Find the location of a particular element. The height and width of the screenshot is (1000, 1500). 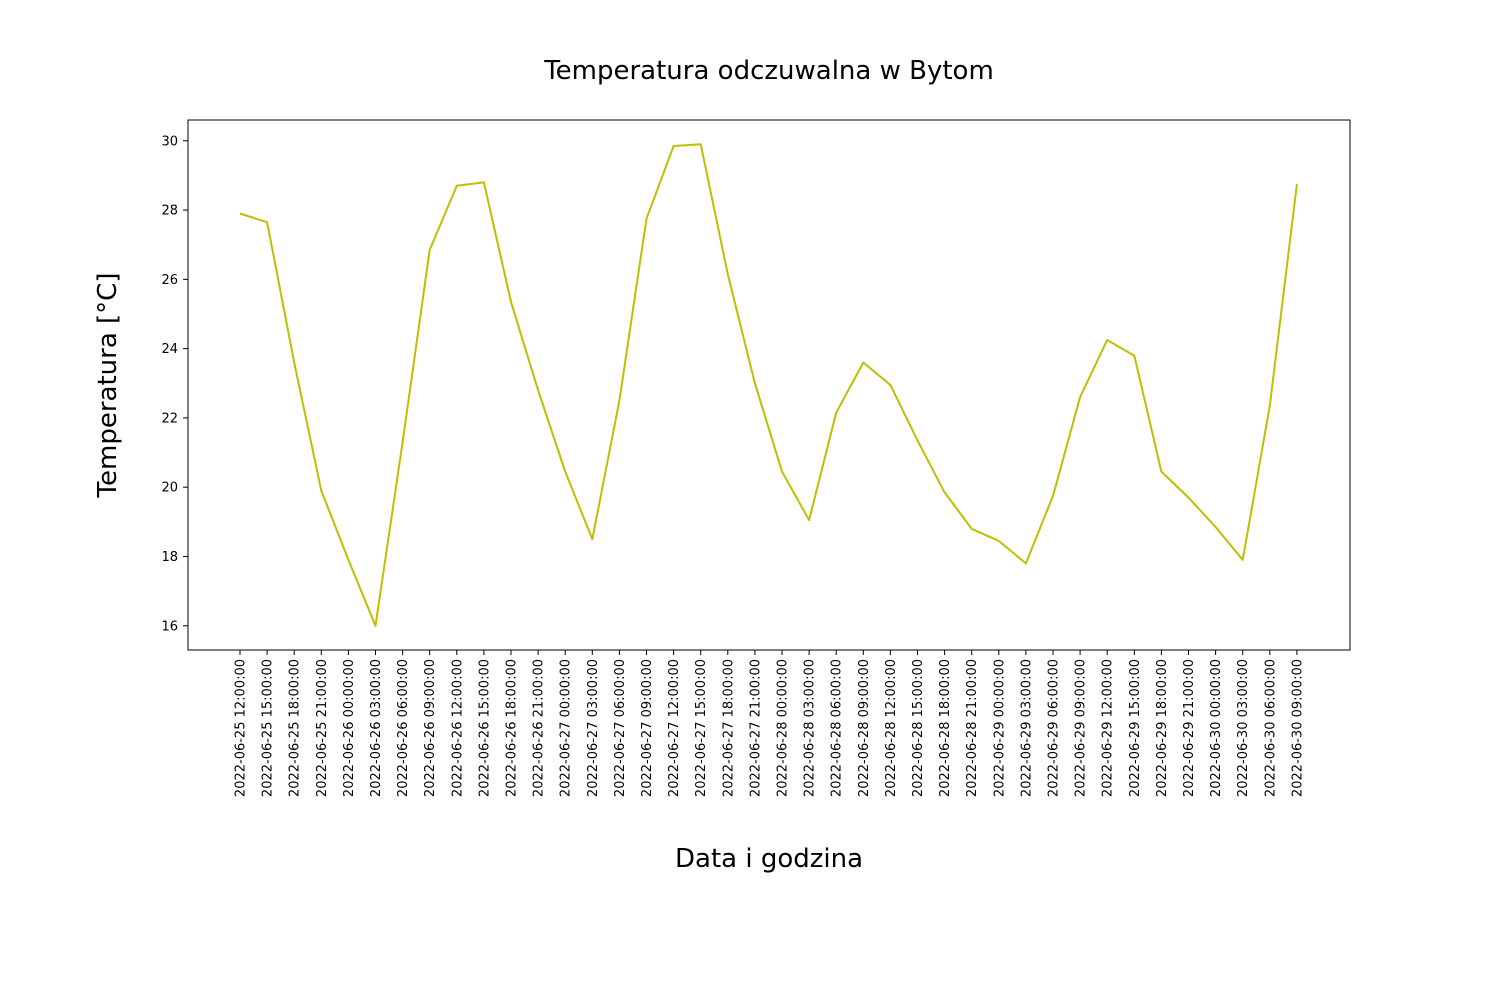

x-tick-label: 2022-06-26 21:00:00 is located at coordinates (539, 728).